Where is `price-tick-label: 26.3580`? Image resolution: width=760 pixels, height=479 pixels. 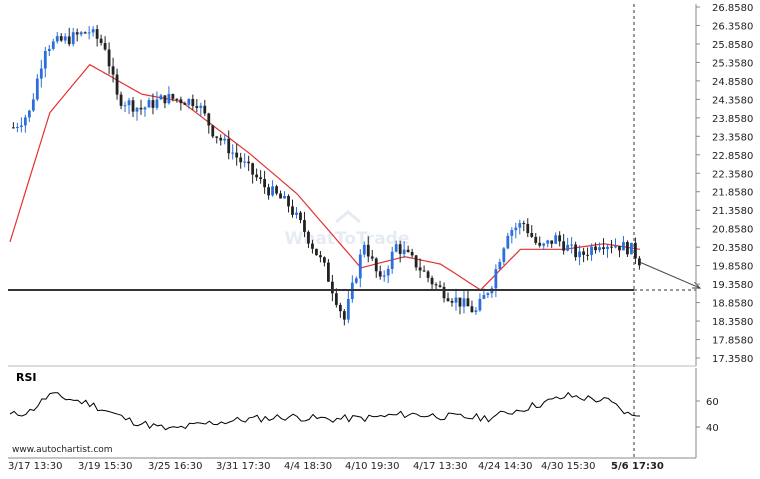
price-tick-label: 26.3580 is located at coordinates (732, 26).